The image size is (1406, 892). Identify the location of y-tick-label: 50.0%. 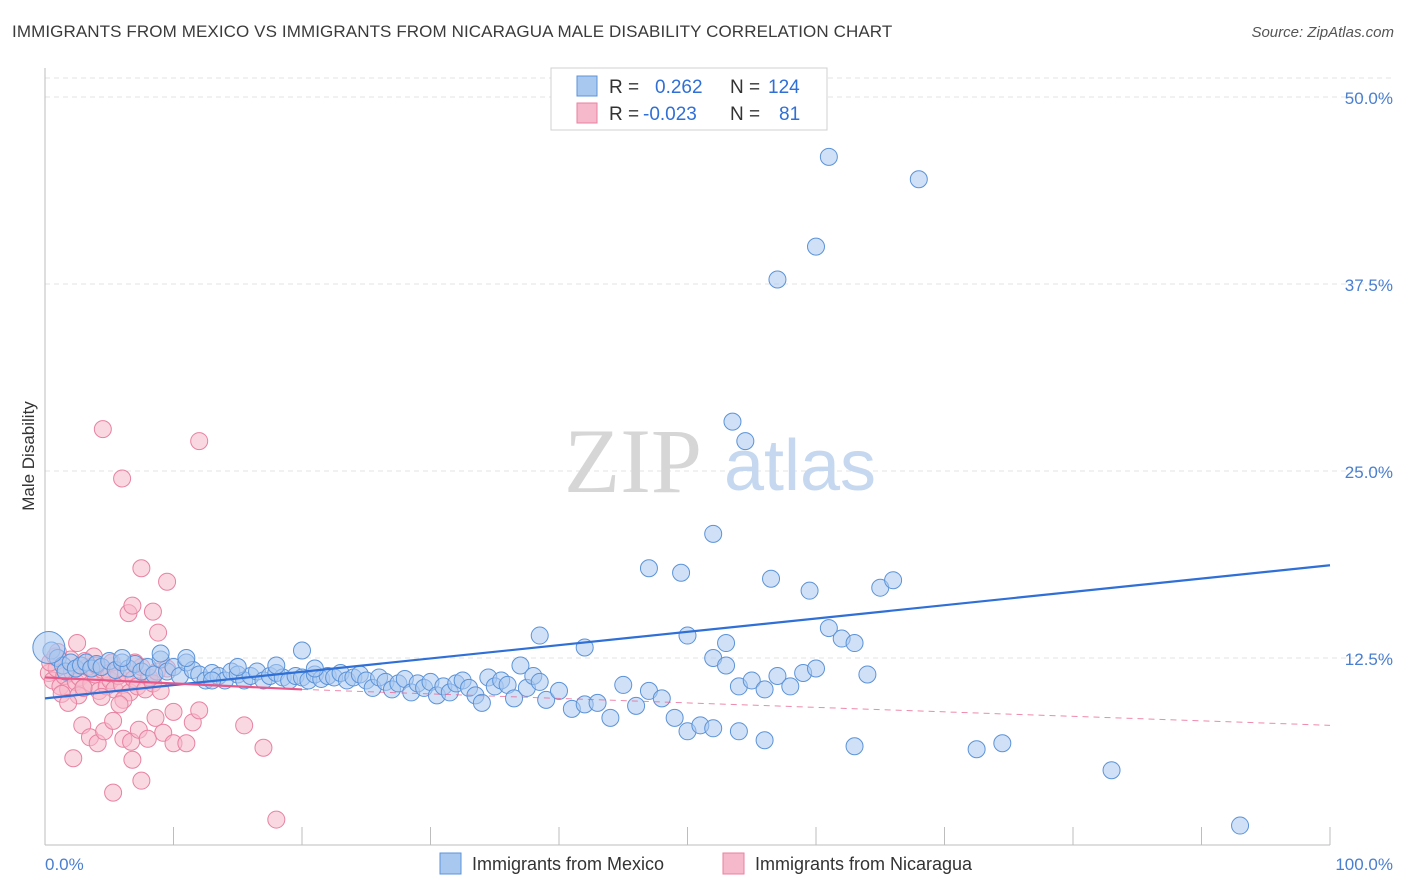
(1369, 98).